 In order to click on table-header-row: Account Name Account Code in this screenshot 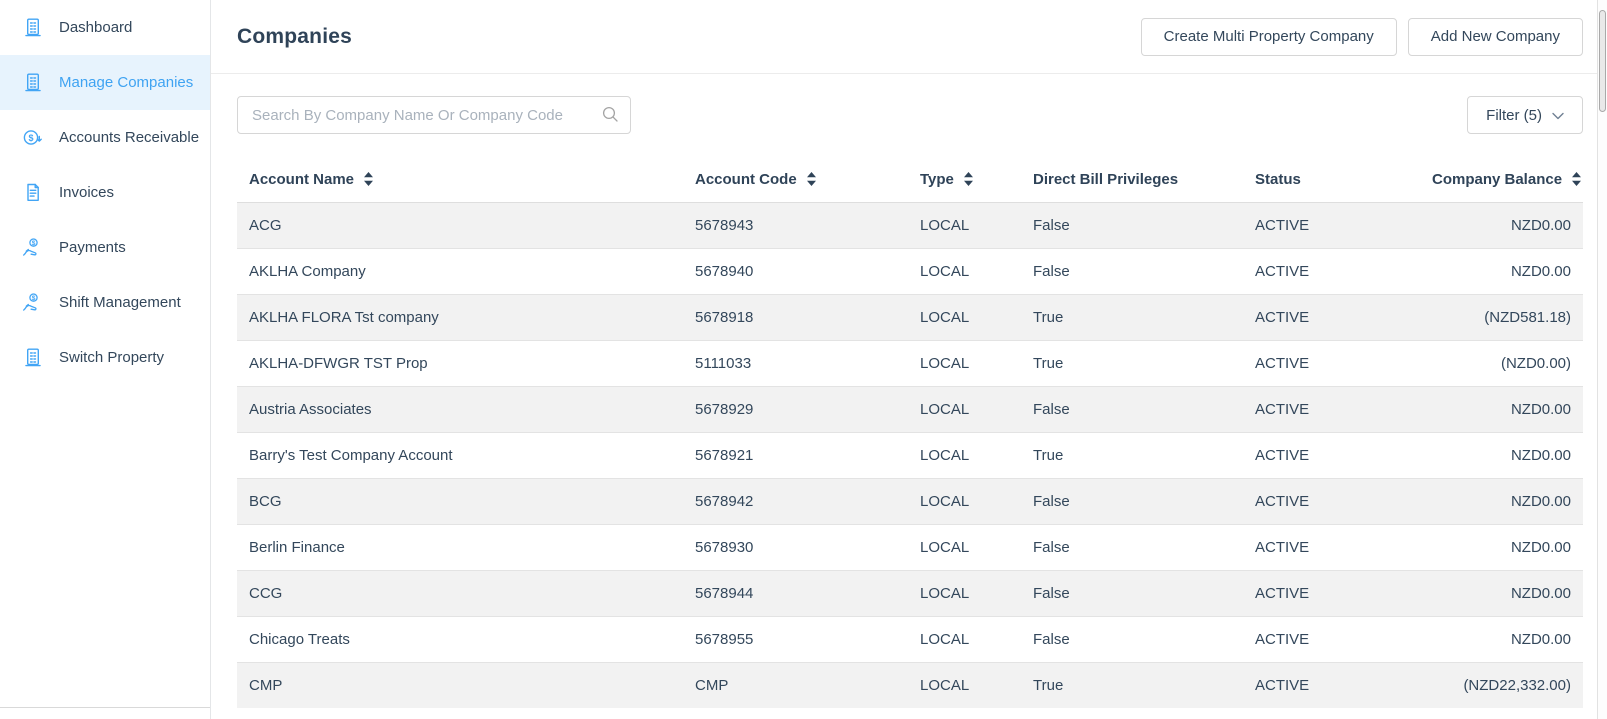, I will do `click(910, 179)`.